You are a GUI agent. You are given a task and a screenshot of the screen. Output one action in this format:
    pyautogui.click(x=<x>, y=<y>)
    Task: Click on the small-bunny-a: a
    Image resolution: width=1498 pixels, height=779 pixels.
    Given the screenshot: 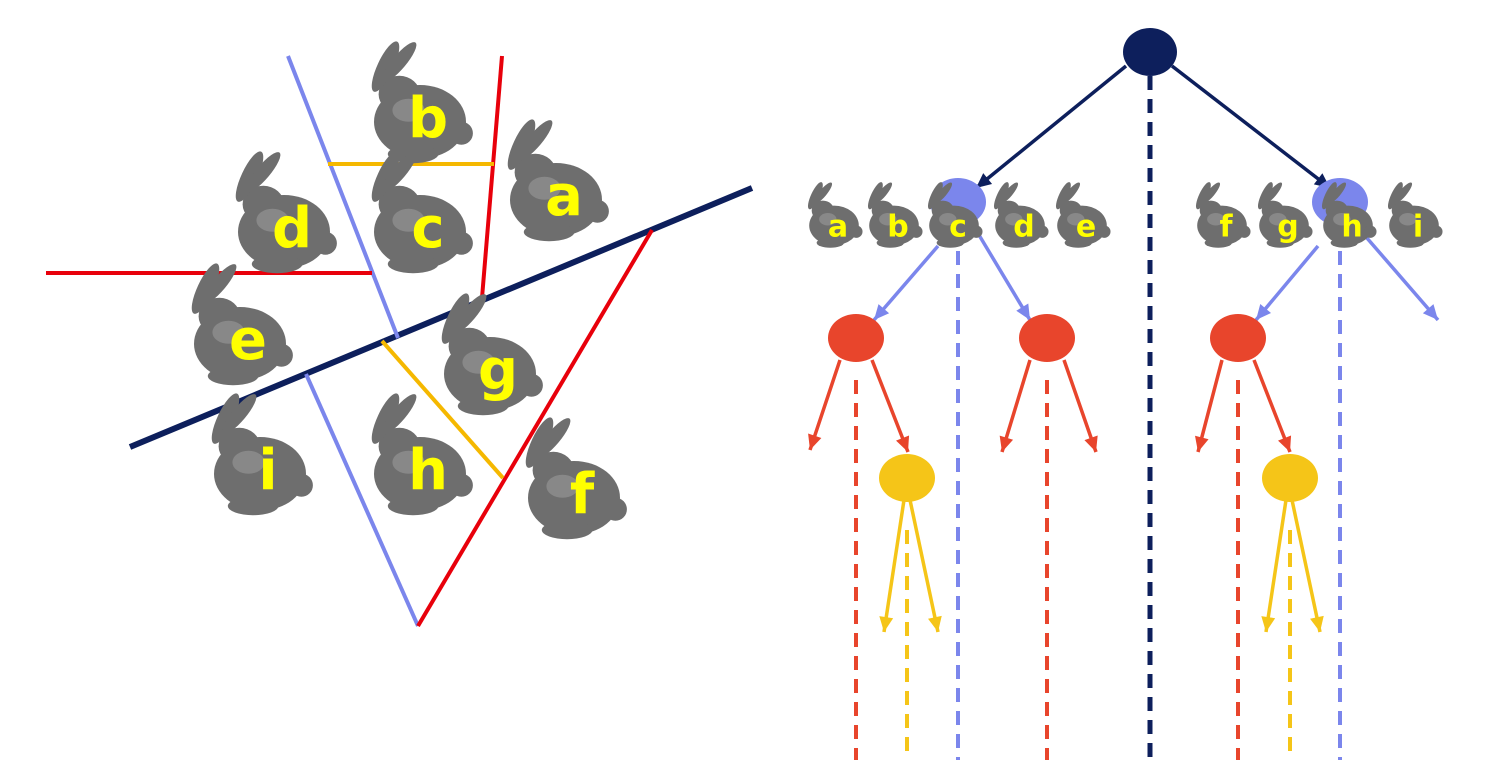 What is the action you would take?
    pyautogui.click(x=834, y=214)
    